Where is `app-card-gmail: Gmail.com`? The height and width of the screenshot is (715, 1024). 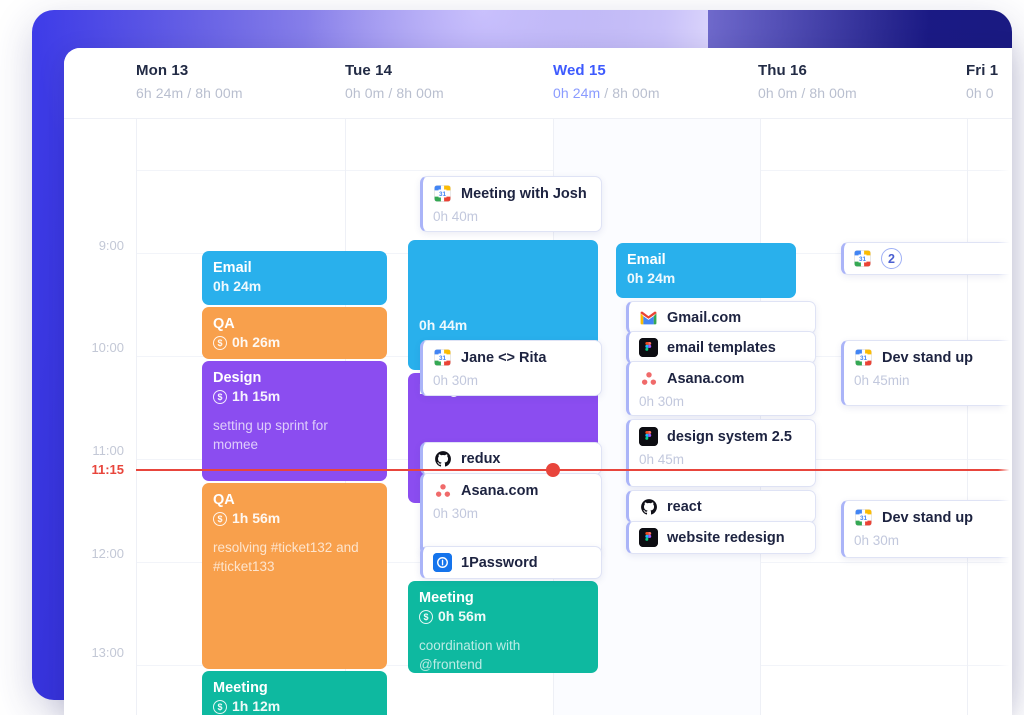 app-card-gmail: Gmail.com is located at coordinates (721, 317).